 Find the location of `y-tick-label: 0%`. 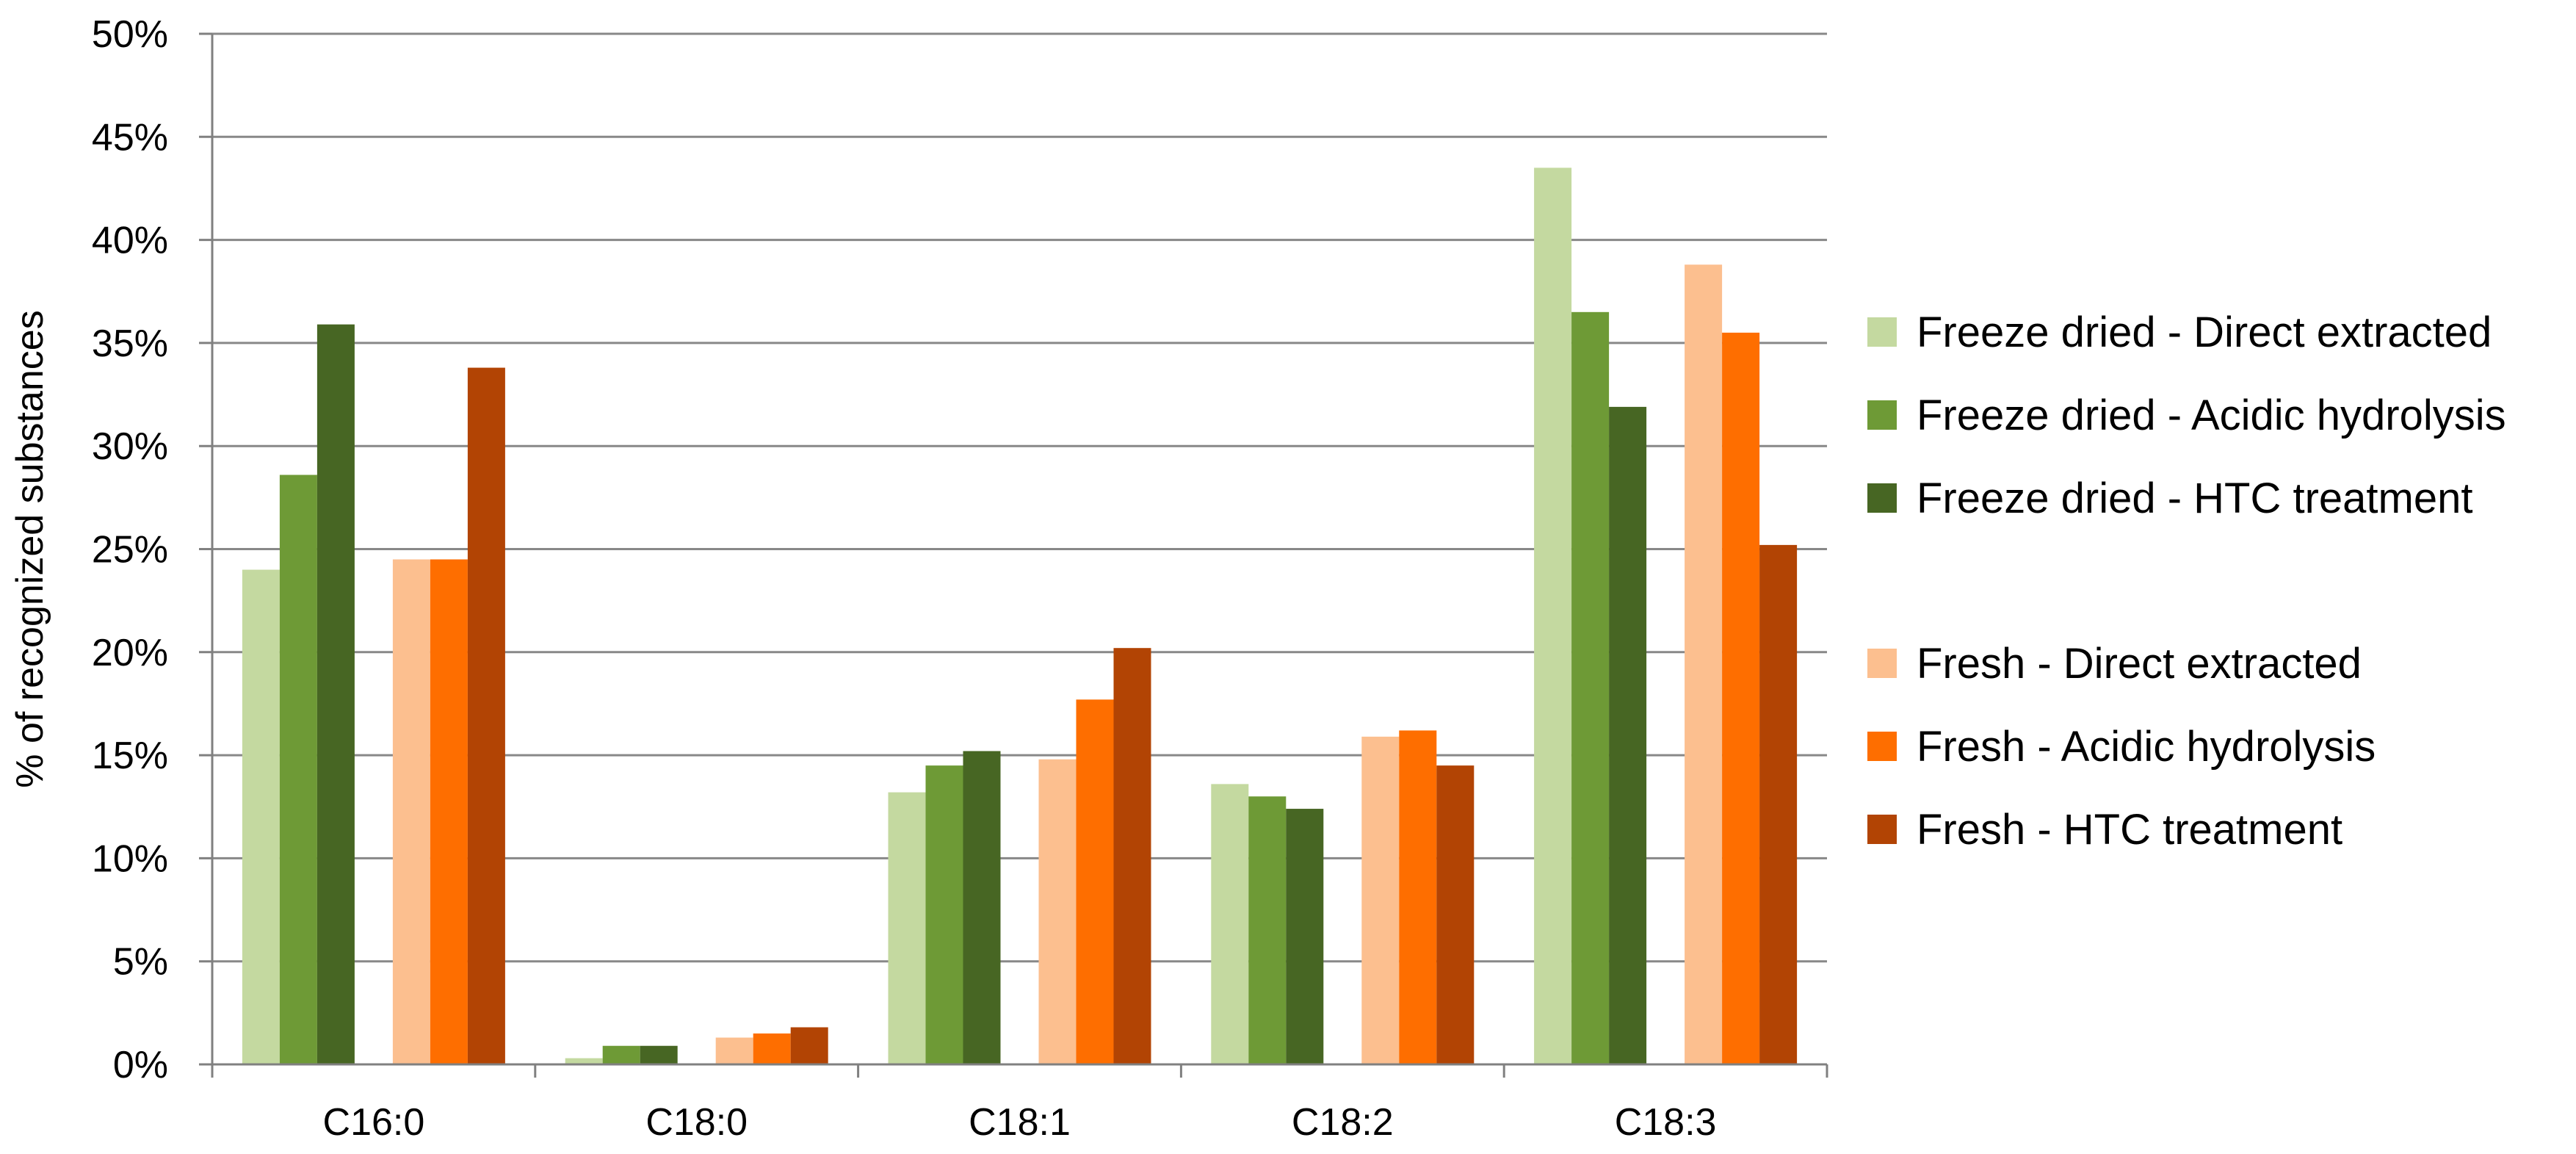

y-tick-label: 0% is located at coordinates (140, 1065).